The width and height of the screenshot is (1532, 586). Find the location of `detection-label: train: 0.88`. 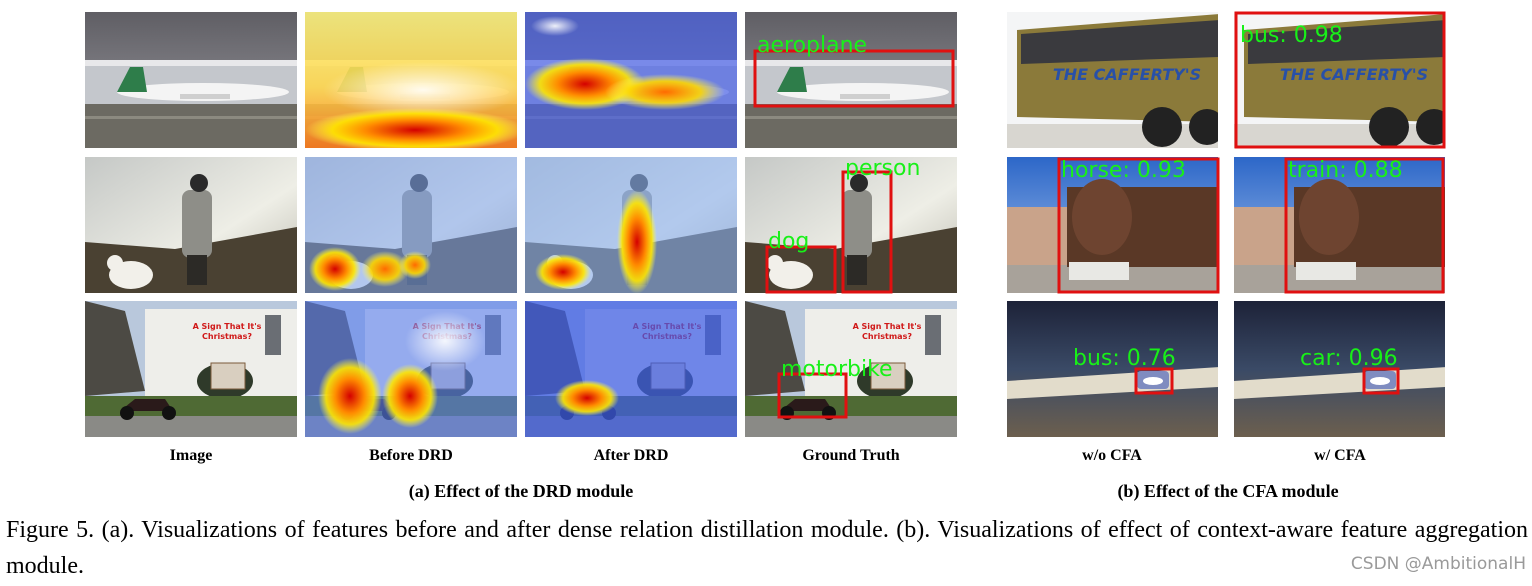

detection-label: train: 0.88 is located at coordinates (1345, 170).